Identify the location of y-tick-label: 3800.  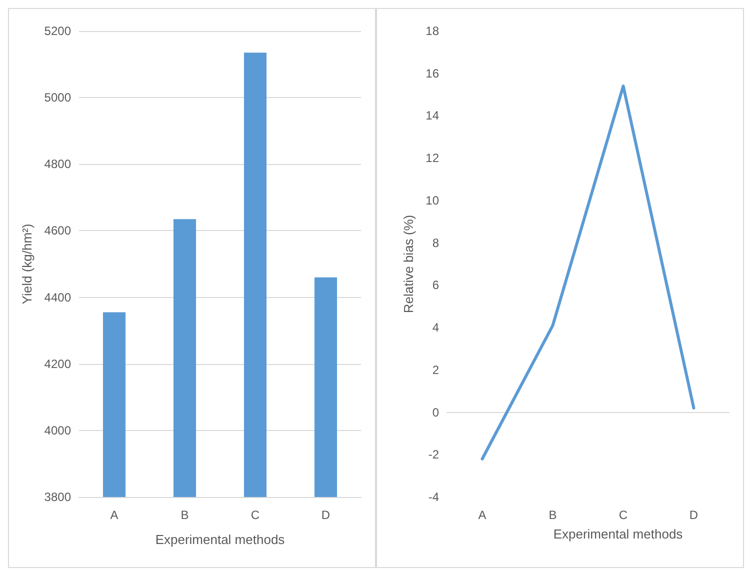
(58, 497).